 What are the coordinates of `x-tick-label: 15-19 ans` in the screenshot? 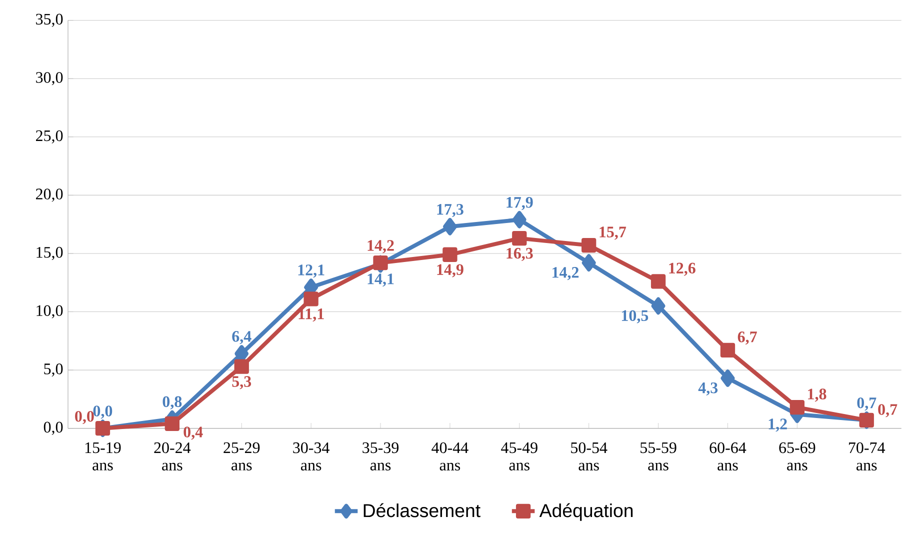 It's located at (103, 456).